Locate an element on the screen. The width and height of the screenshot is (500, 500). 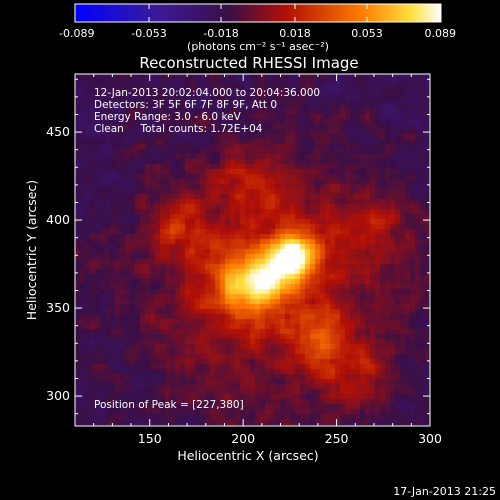
x-tick-label: 200 is located at coordinates (243, 438).